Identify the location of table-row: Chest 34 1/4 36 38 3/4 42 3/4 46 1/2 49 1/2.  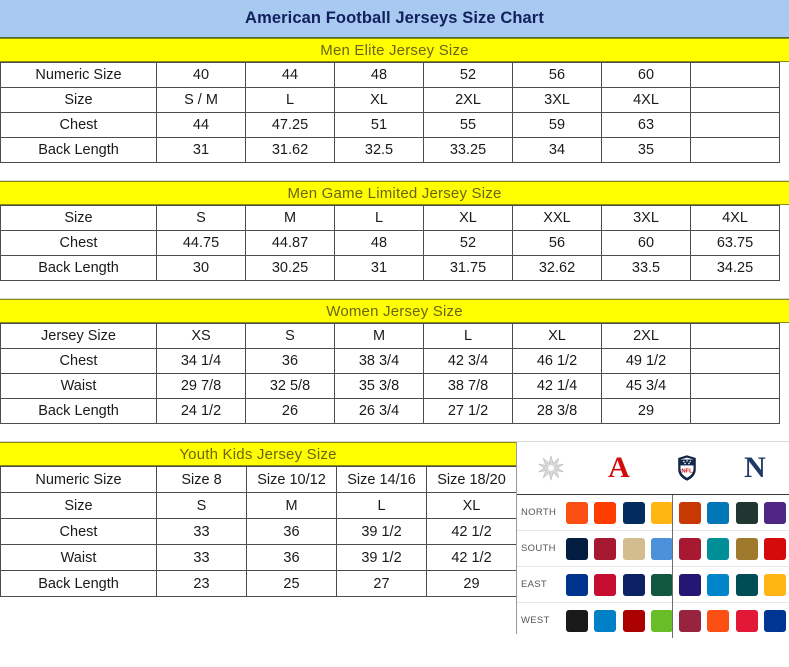
(390, 361).